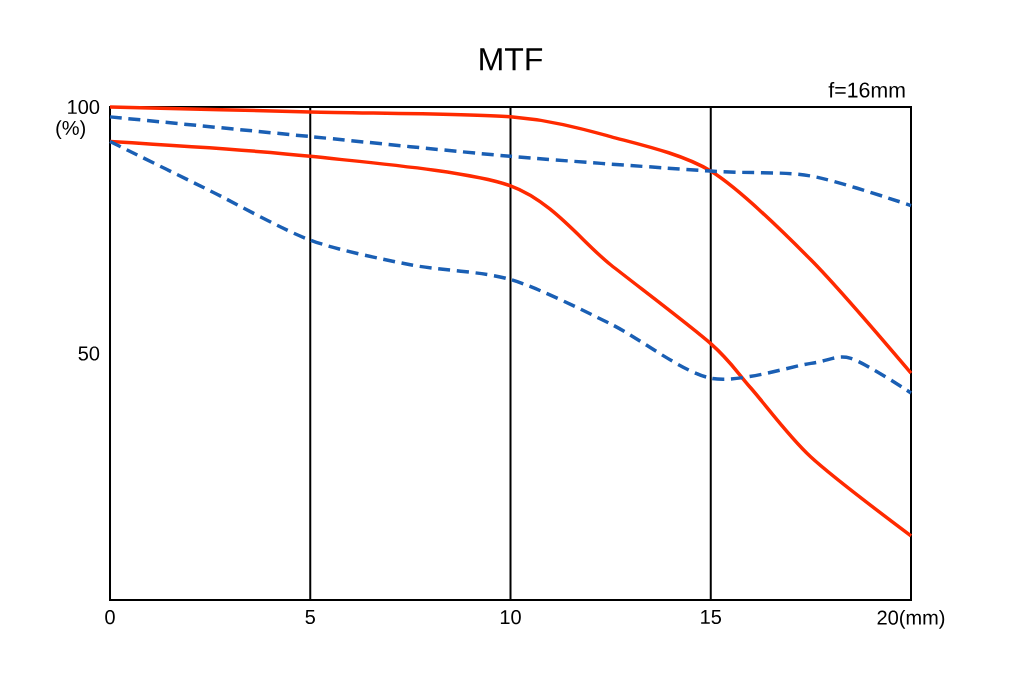 The height and width of the screenshot is (681, 1024). I want to click on line-series, so click(510, 161).